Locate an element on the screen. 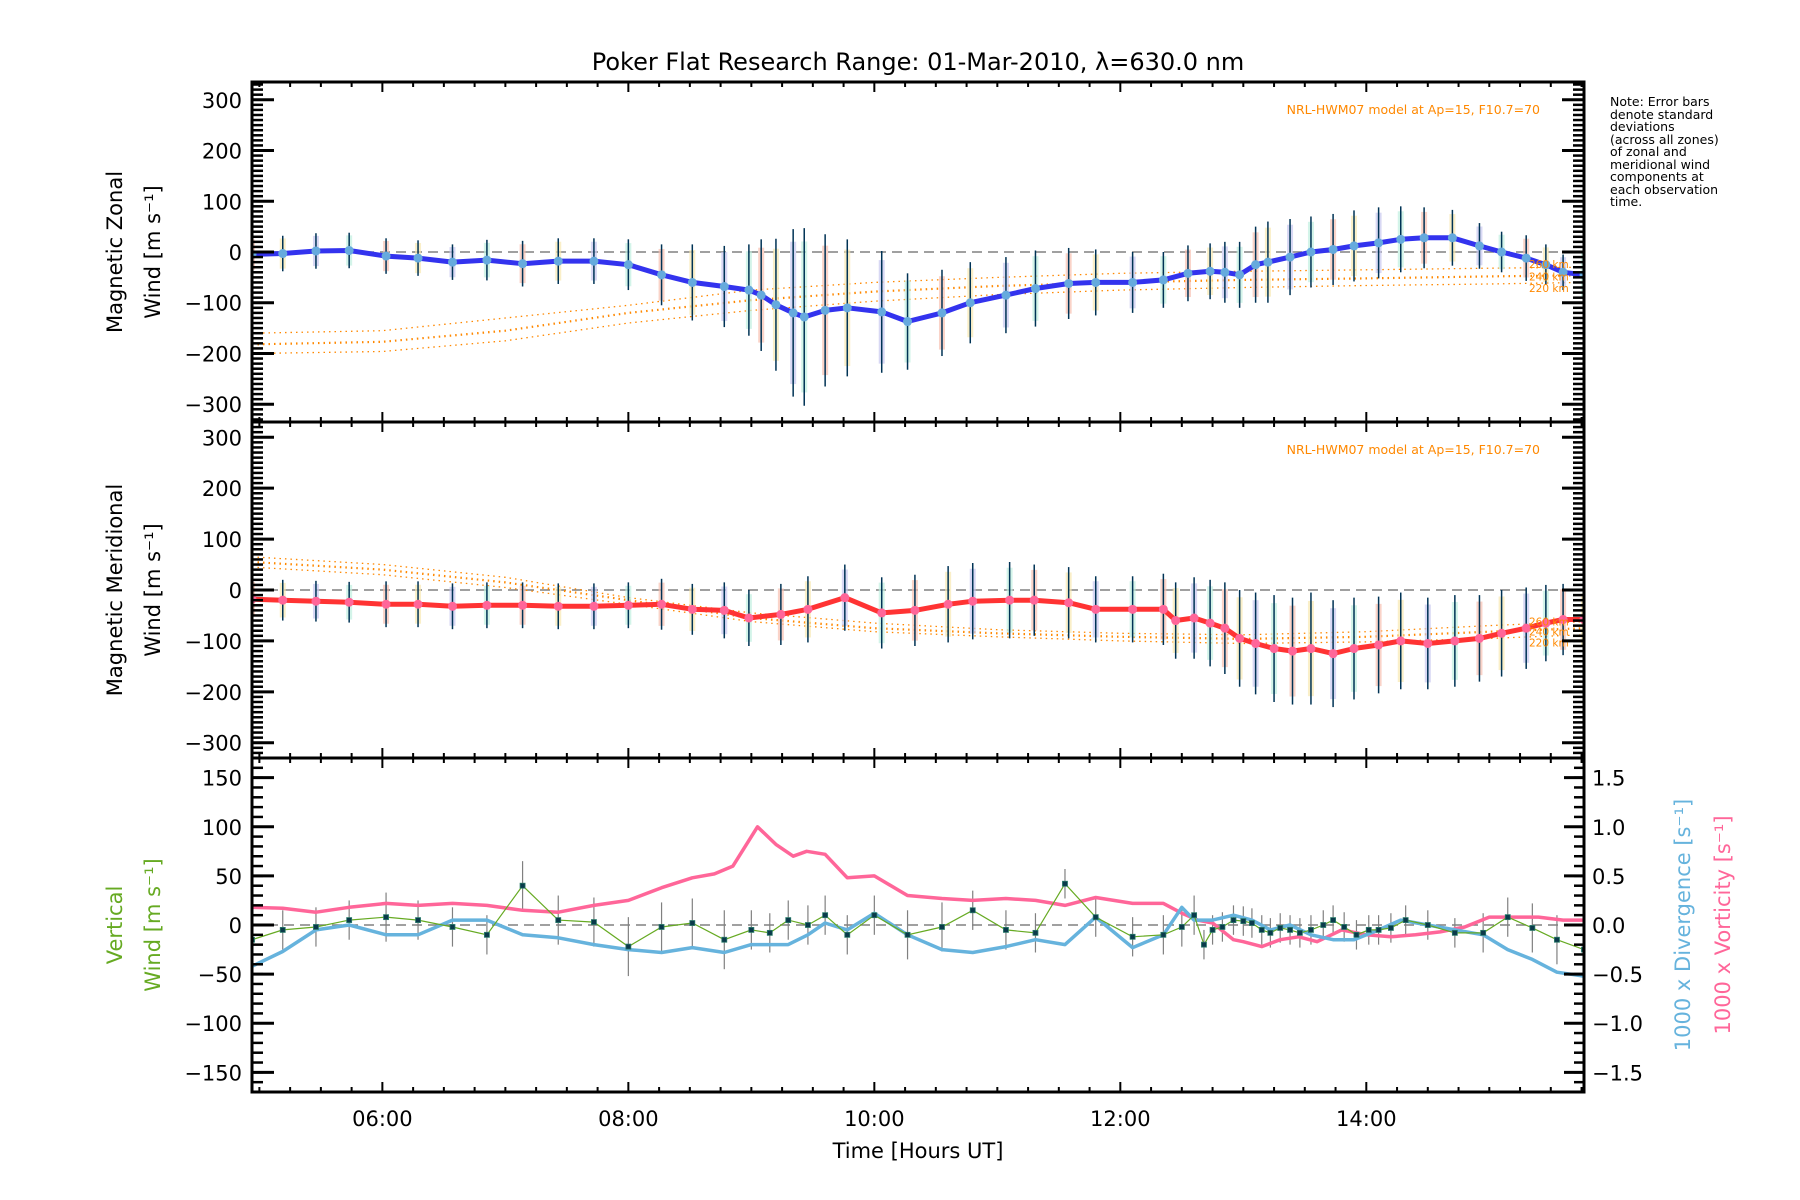 This screenshot has height=1200, width=1800. y-axis-label: Magnetic Zonal is located at coordinates (115, 252).